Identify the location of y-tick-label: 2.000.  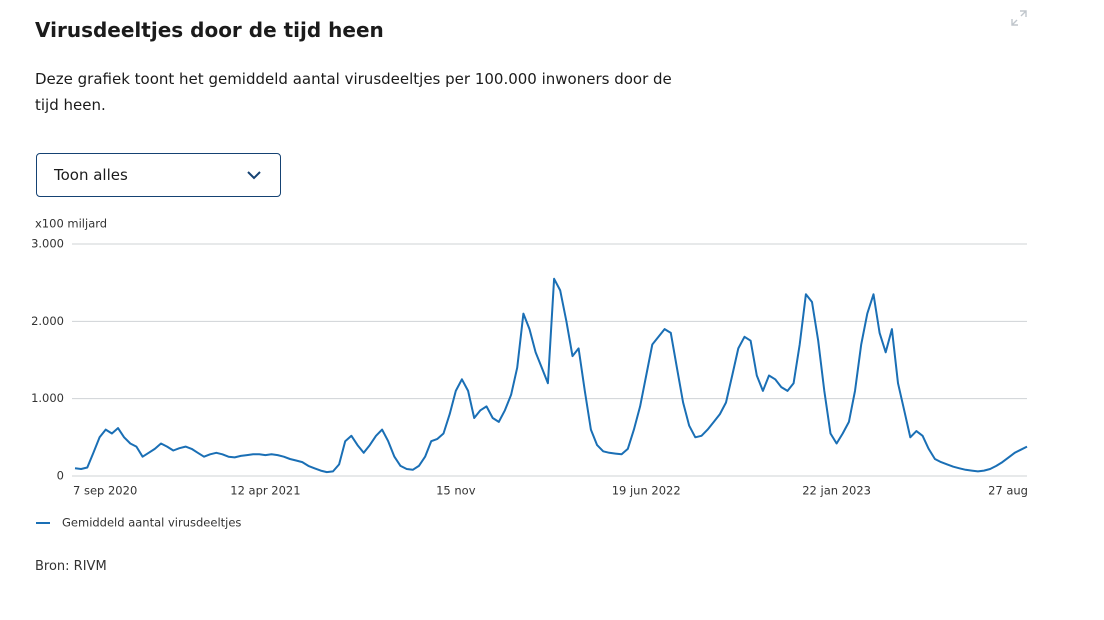
(47, 321).